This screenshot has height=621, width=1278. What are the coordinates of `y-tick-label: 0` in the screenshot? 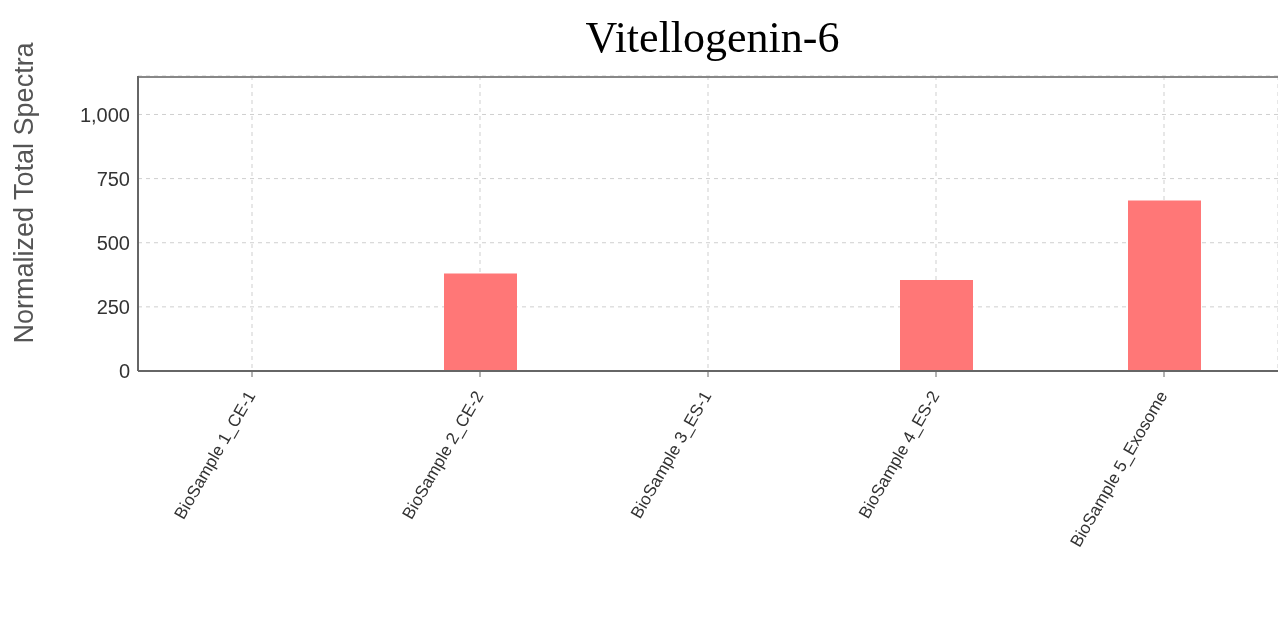 It's located at (124, 371).